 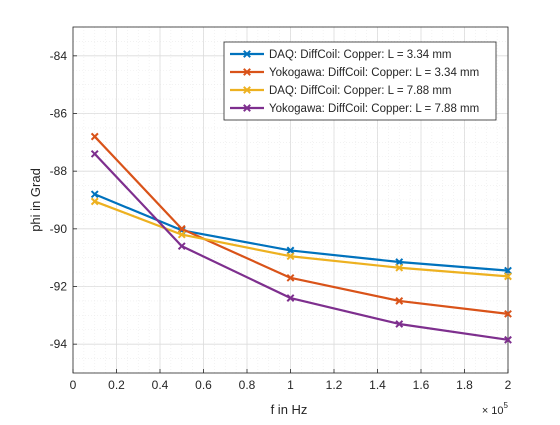 I want to click on x-tick-label: 1.4, so click(x=377, y=385).